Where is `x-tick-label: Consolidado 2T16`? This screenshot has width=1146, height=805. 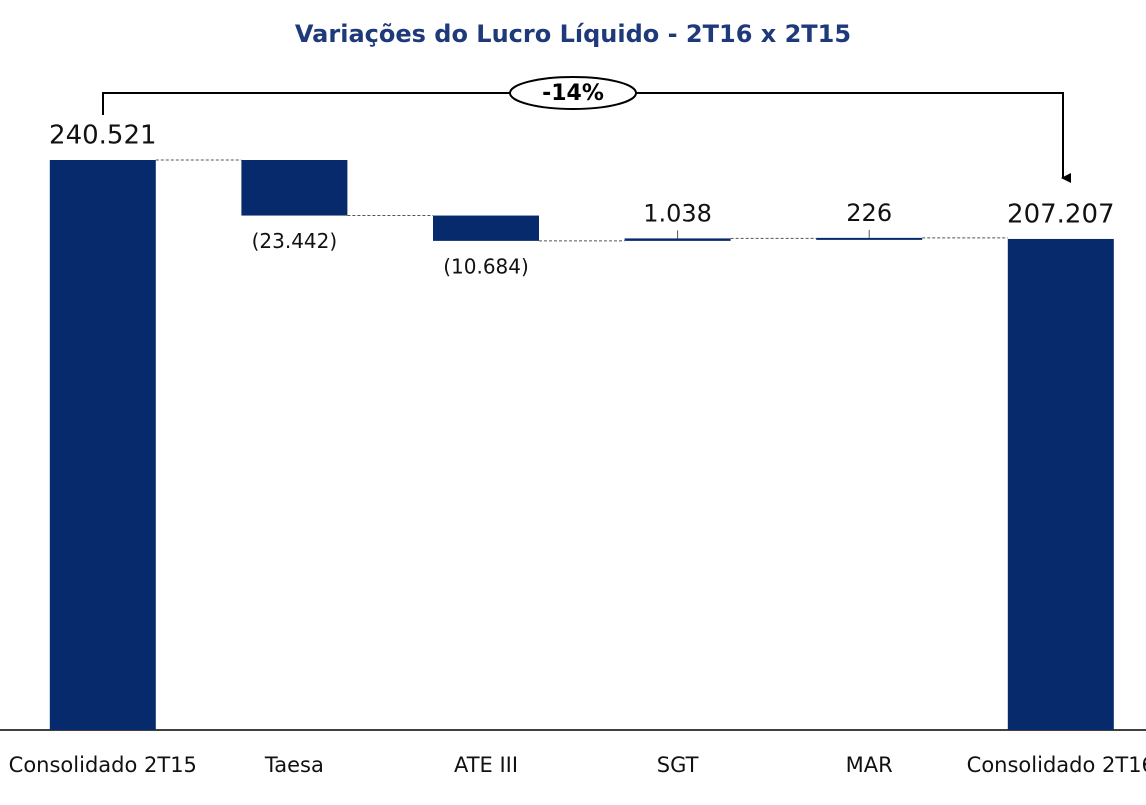 x-tick-label: Consolidado 2T16 is located at coordinates (1056, 765).